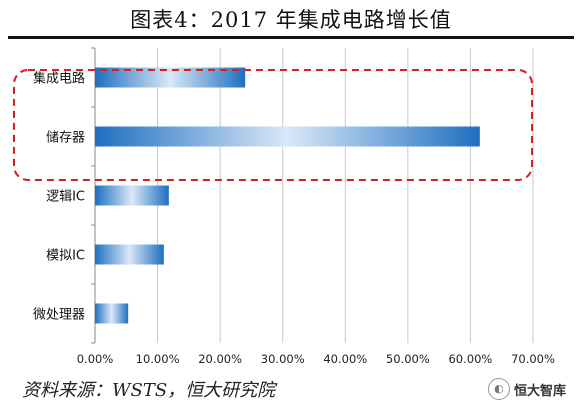  I want to click on x-tick-label: 40.00%, so click(345, 359).